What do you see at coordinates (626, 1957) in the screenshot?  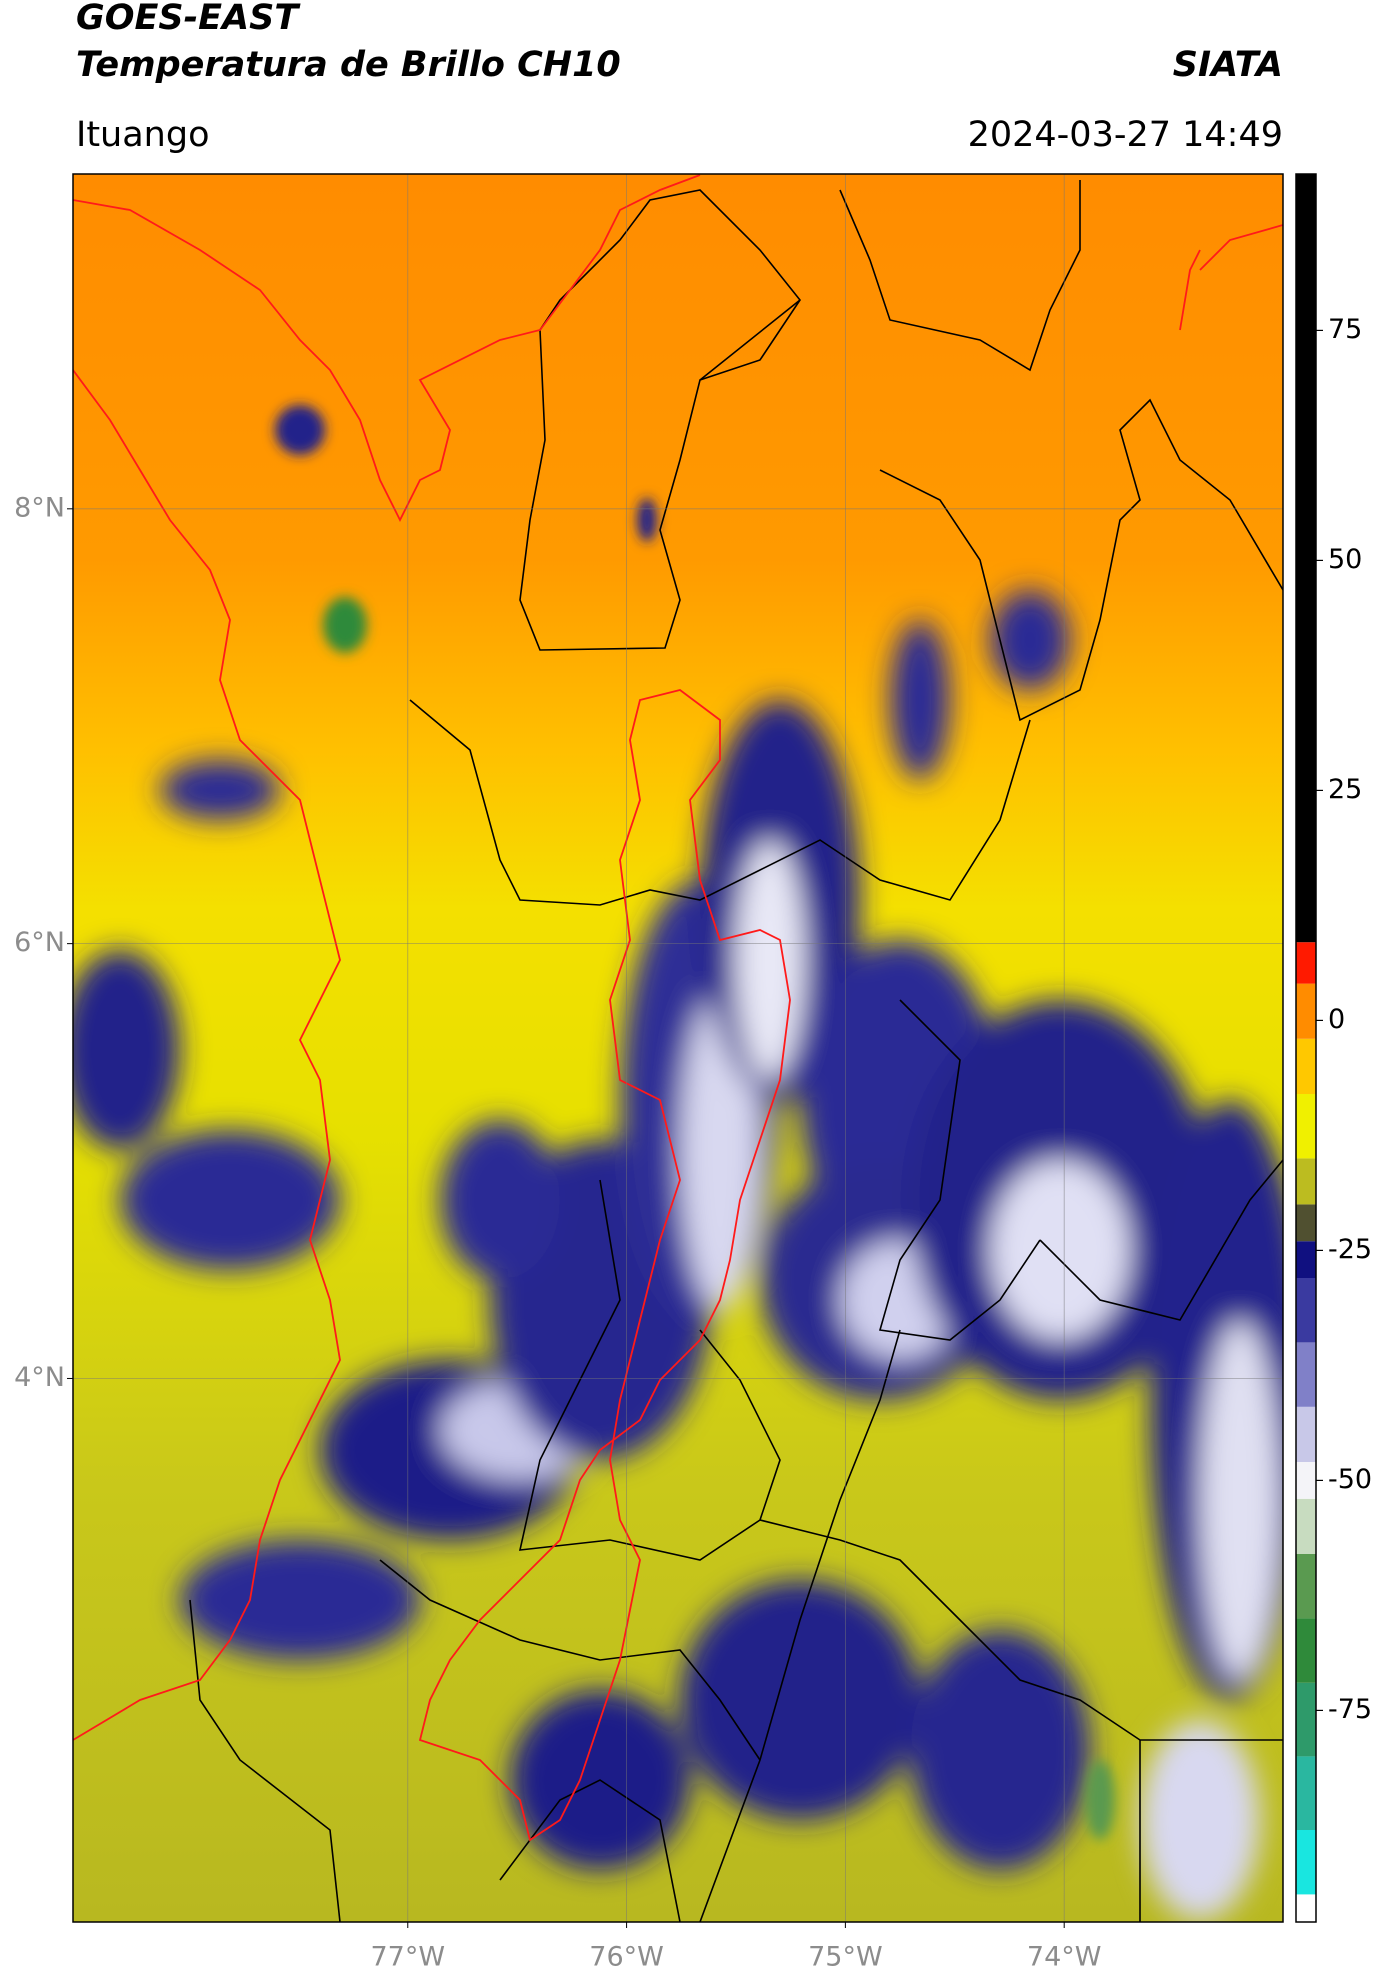 I see `x-tick-label: 76°W` at bounding box center [626, 1957].